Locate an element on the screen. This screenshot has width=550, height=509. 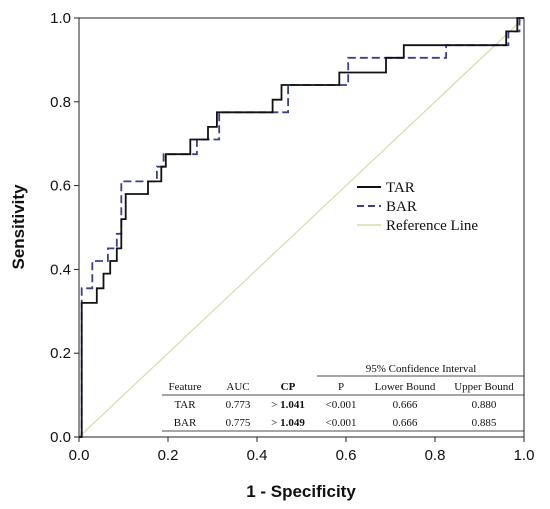
cell-cp-value: 1.049 is located at coordinates (292, 423).